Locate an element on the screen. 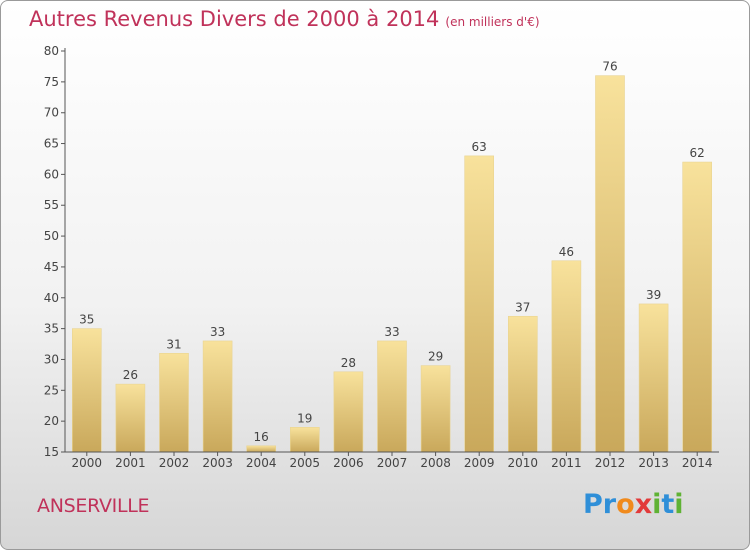  bar-value-label: 31 is located at coordinates (173, 344).